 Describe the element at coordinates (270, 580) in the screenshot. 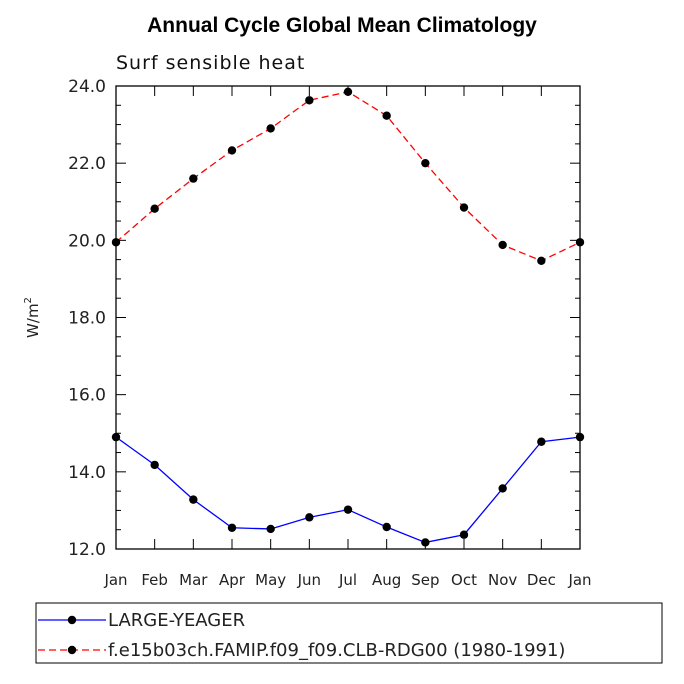

I see `x-tick-label: May` at that location.